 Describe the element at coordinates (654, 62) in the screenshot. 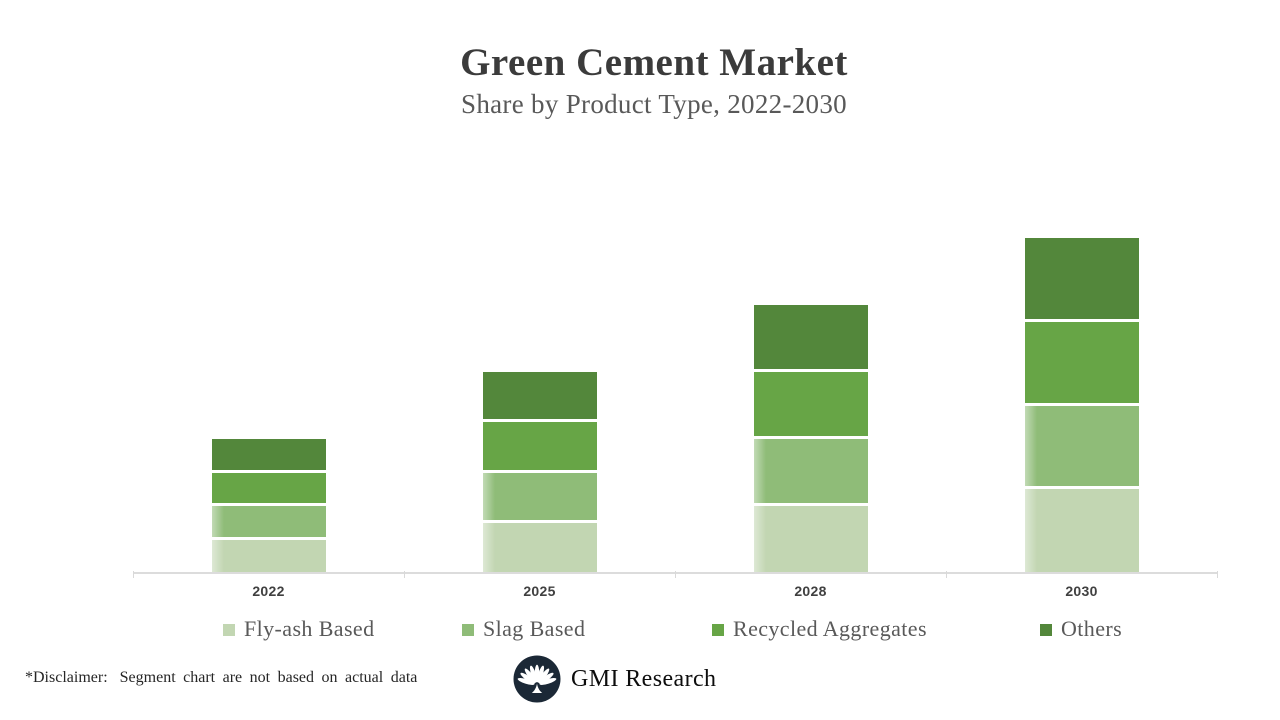

I see `chart-title: Green Cement Market` at that location.